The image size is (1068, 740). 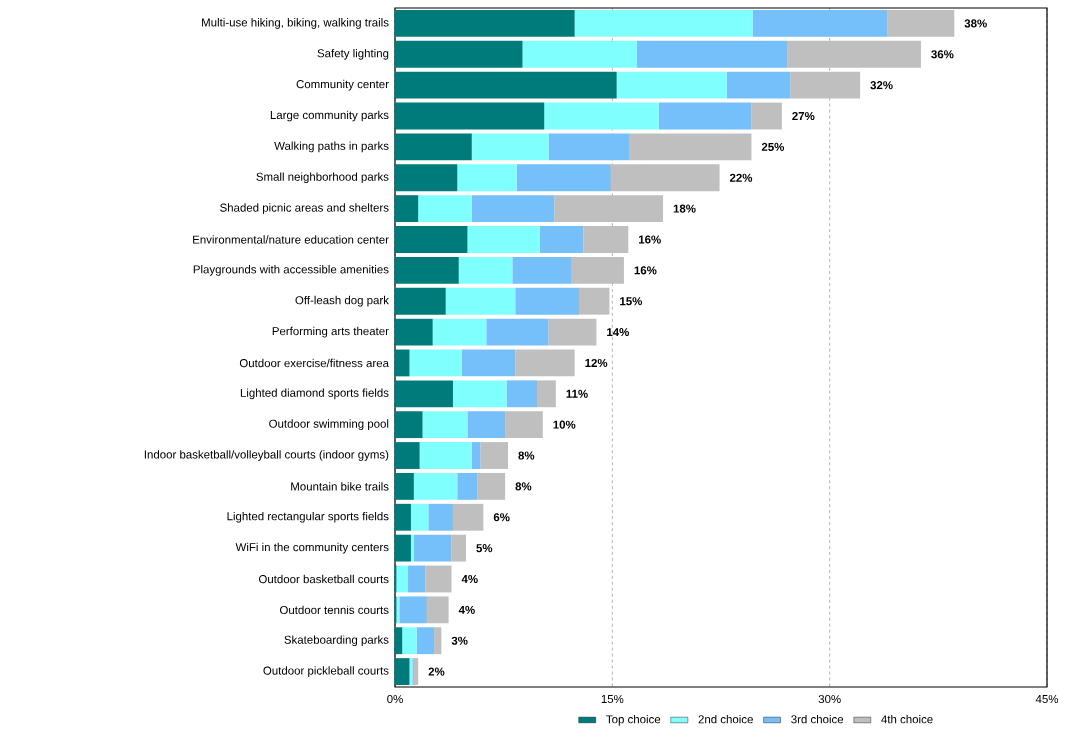 What do you see at coordinates (501, 517) in the screenshot?
I see `total-label: 6%` at bounding box center [501, 517].